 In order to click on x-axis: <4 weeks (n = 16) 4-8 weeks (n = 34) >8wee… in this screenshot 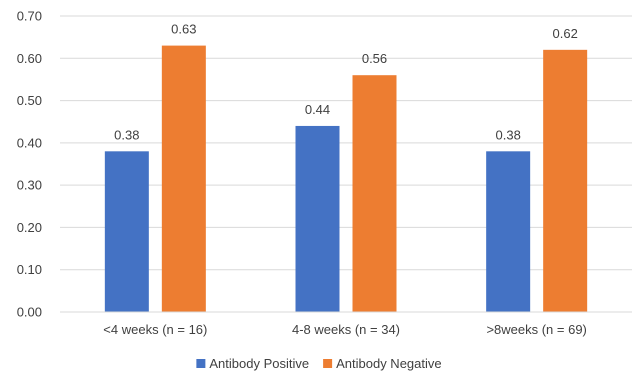, I will do `click(346, 324)`.